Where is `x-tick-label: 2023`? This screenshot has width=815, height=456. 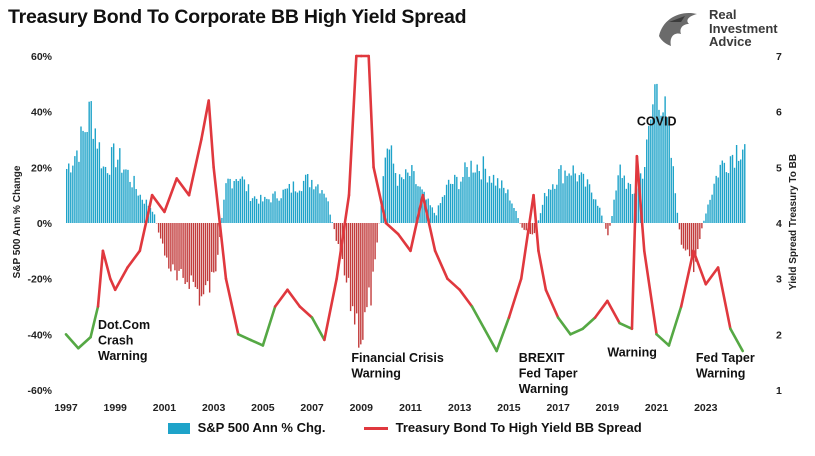
x-tick-label: 2023 is located at coordinates (706, 408).